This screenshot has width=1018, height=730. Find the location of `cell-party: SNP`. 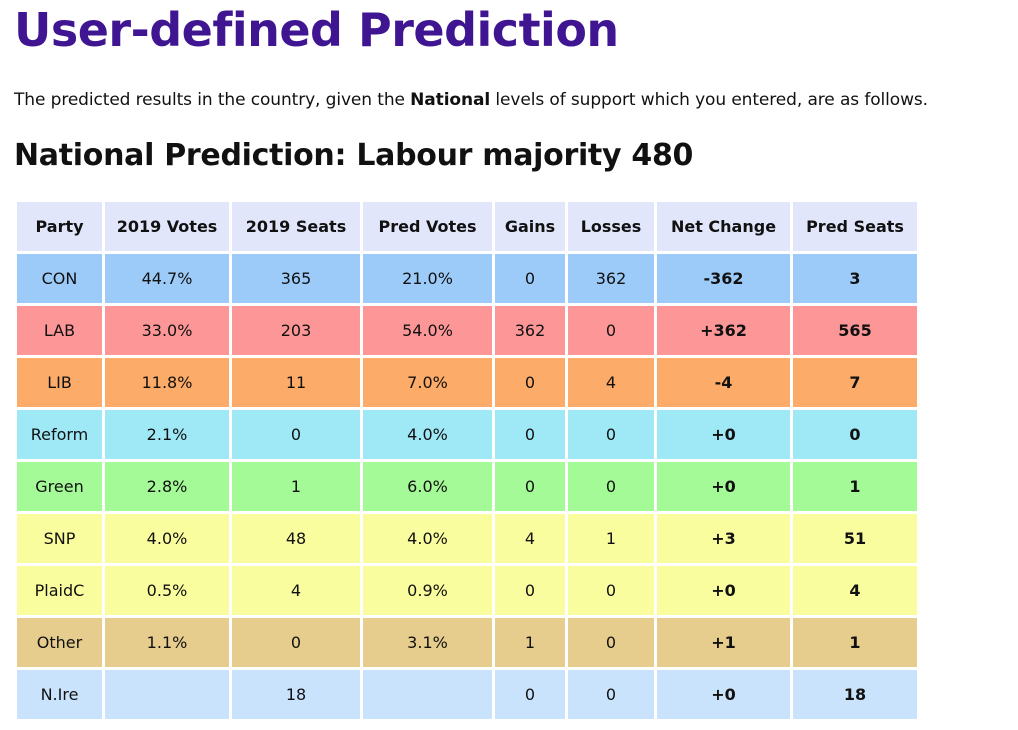

cell-party: SNP is located at coordinates (59, 538).